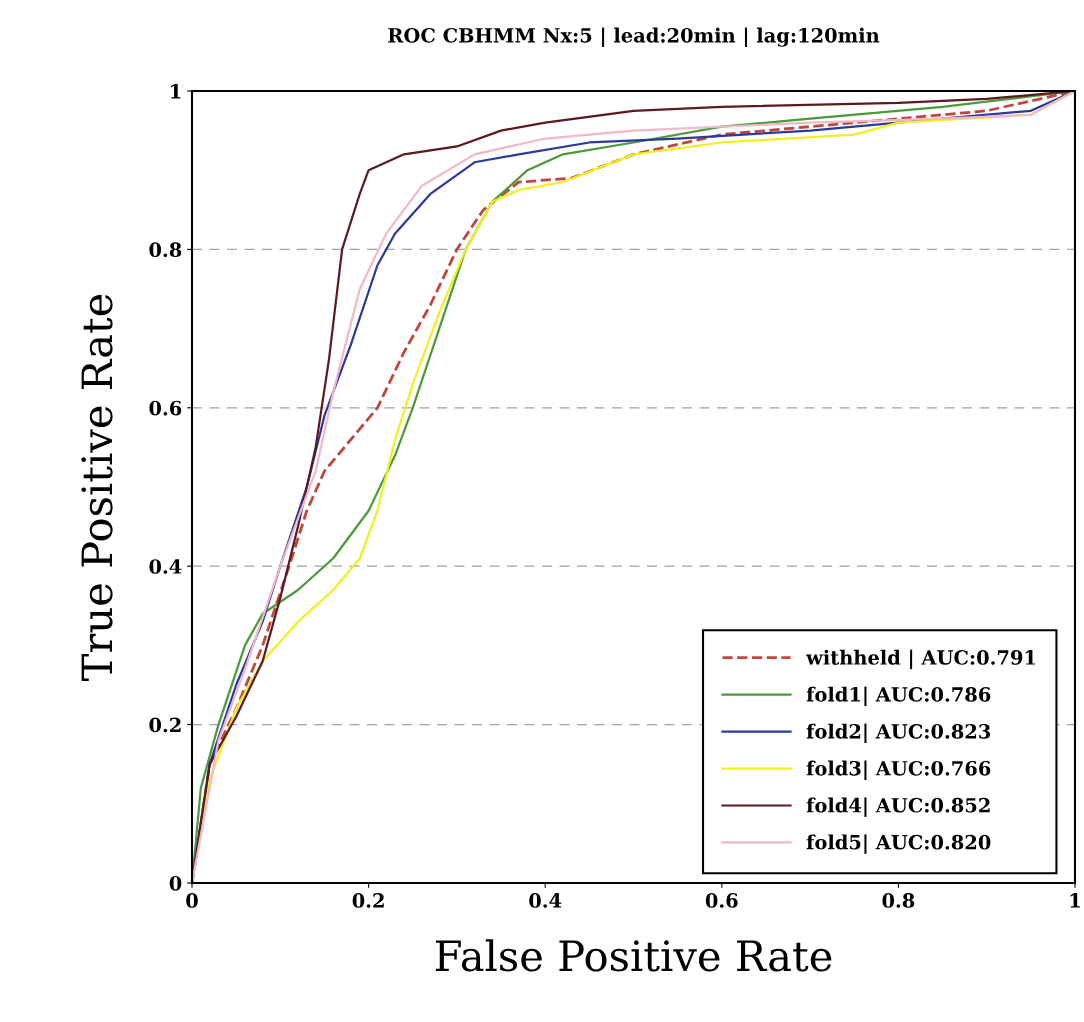  Describe the element at coordinates (898, 696) in the screenshot. I see `legend-label: fold1| AUC:0.786` at that location.